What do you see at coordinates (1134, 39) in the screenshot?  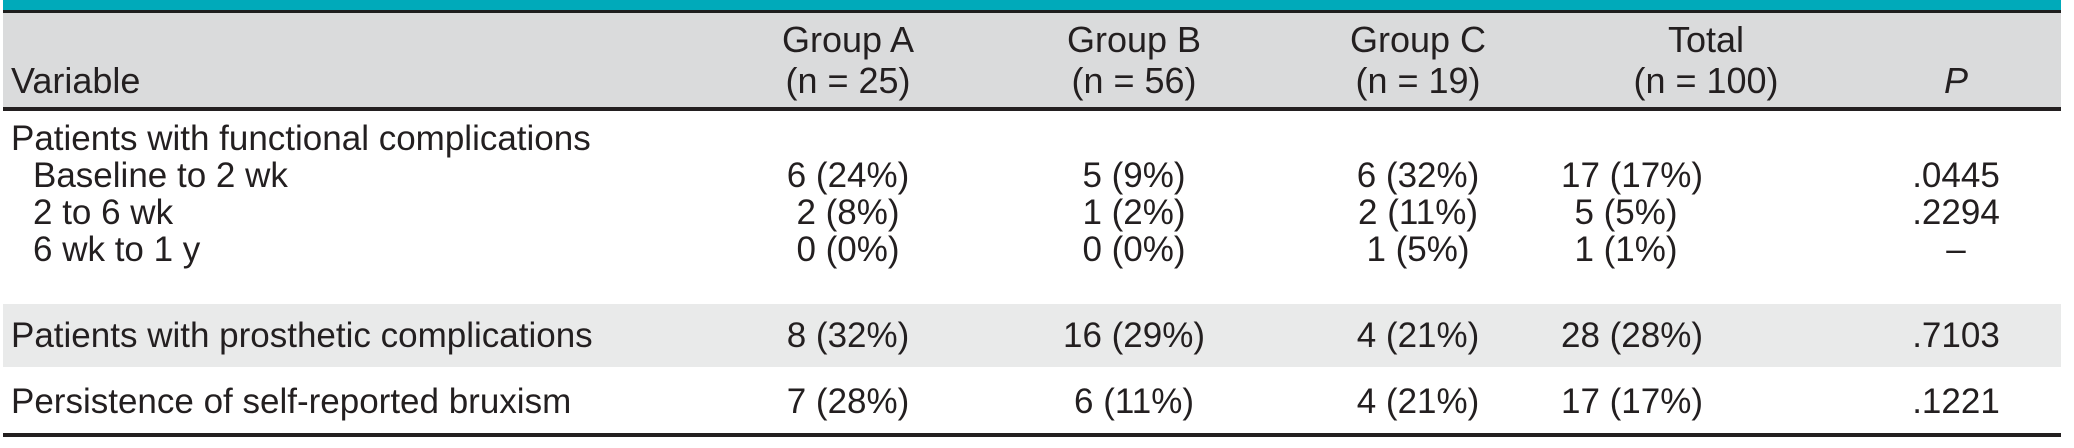 I see `column-header-line1: Group B` at bounding box center [1134, 39].